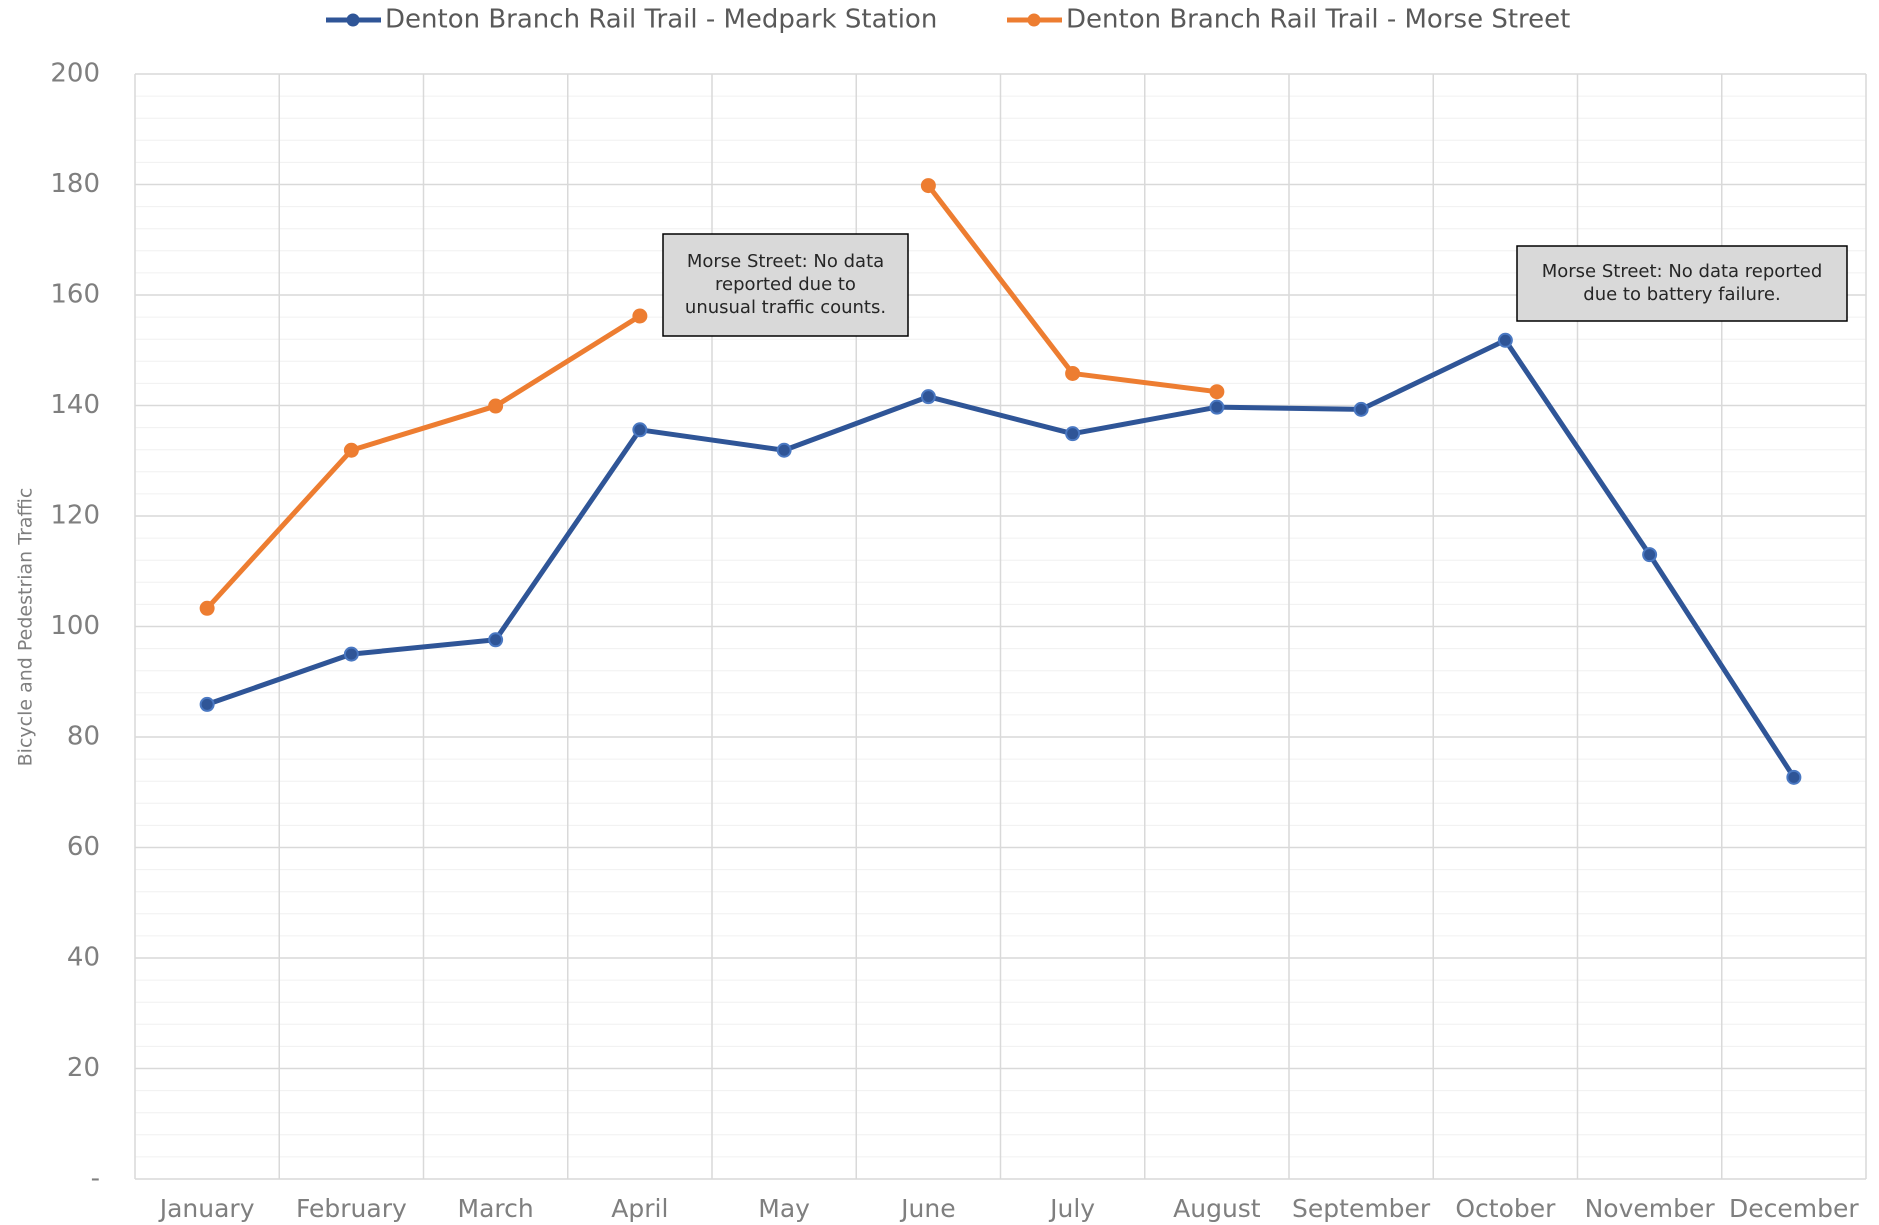  Describe the element at coordinates (351, 1208) in the screenshot. I see `x-tick-label: February` at that location.